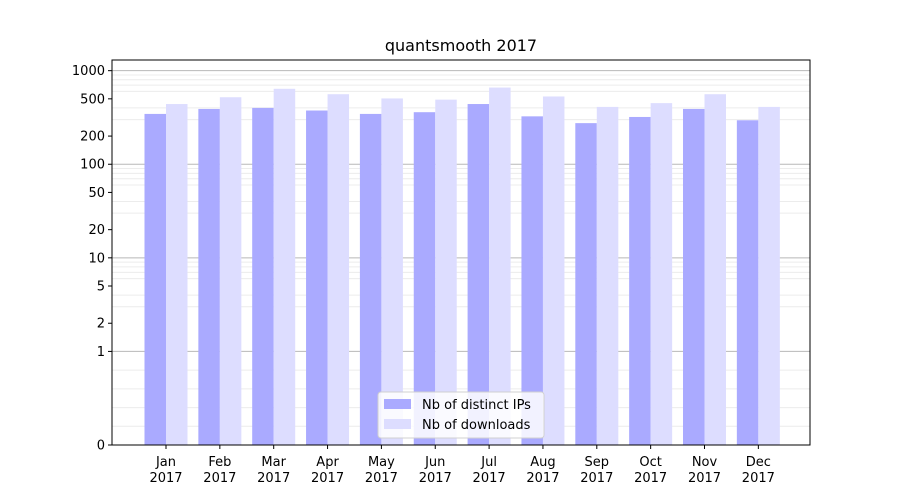  Describe the element at coordinates (488, 462) in the screenshot. I see `x-tick-label-month: Jul` at that location.